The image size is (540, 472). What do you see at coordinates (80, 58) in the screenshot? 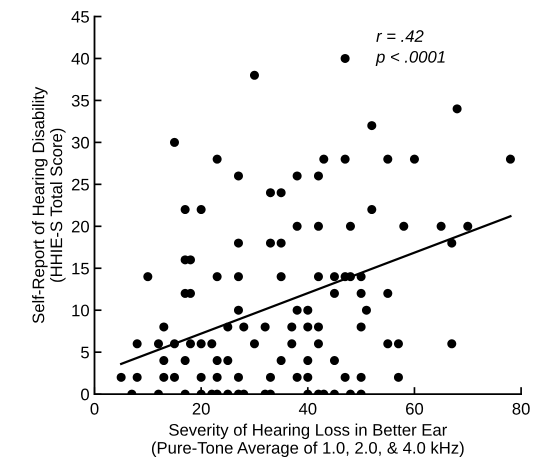
I see `y-tick-label: 40` at bounding box center [80, 58].